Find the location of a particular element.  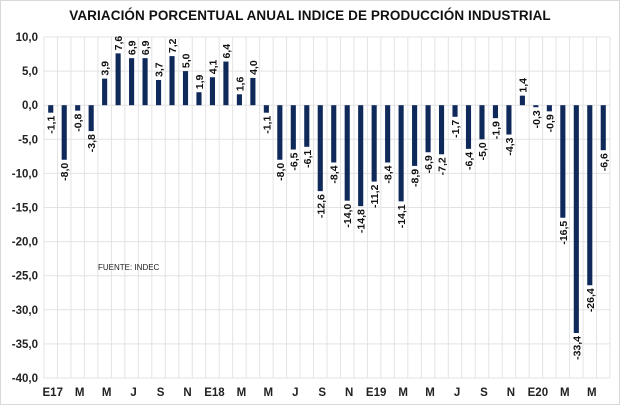

data-label: -6,1 is located at coordinates (308, 159).